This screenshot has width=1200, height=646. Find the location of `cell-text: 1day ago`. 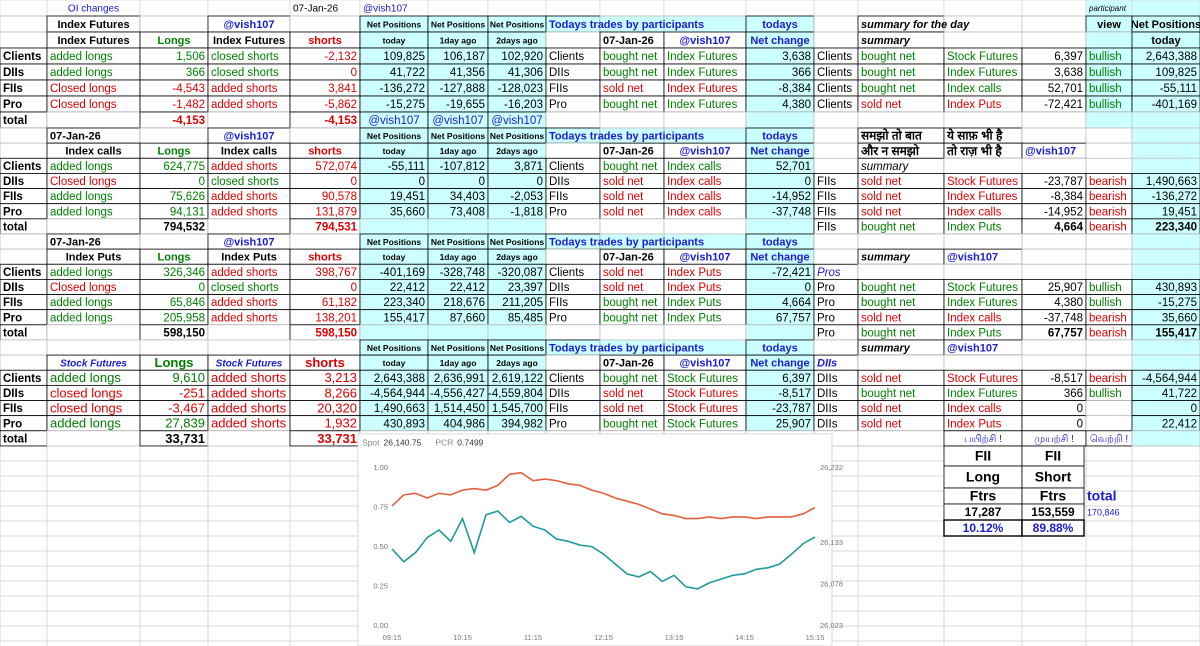

cell-text: 1day ago is located at coordinates (458, 257).